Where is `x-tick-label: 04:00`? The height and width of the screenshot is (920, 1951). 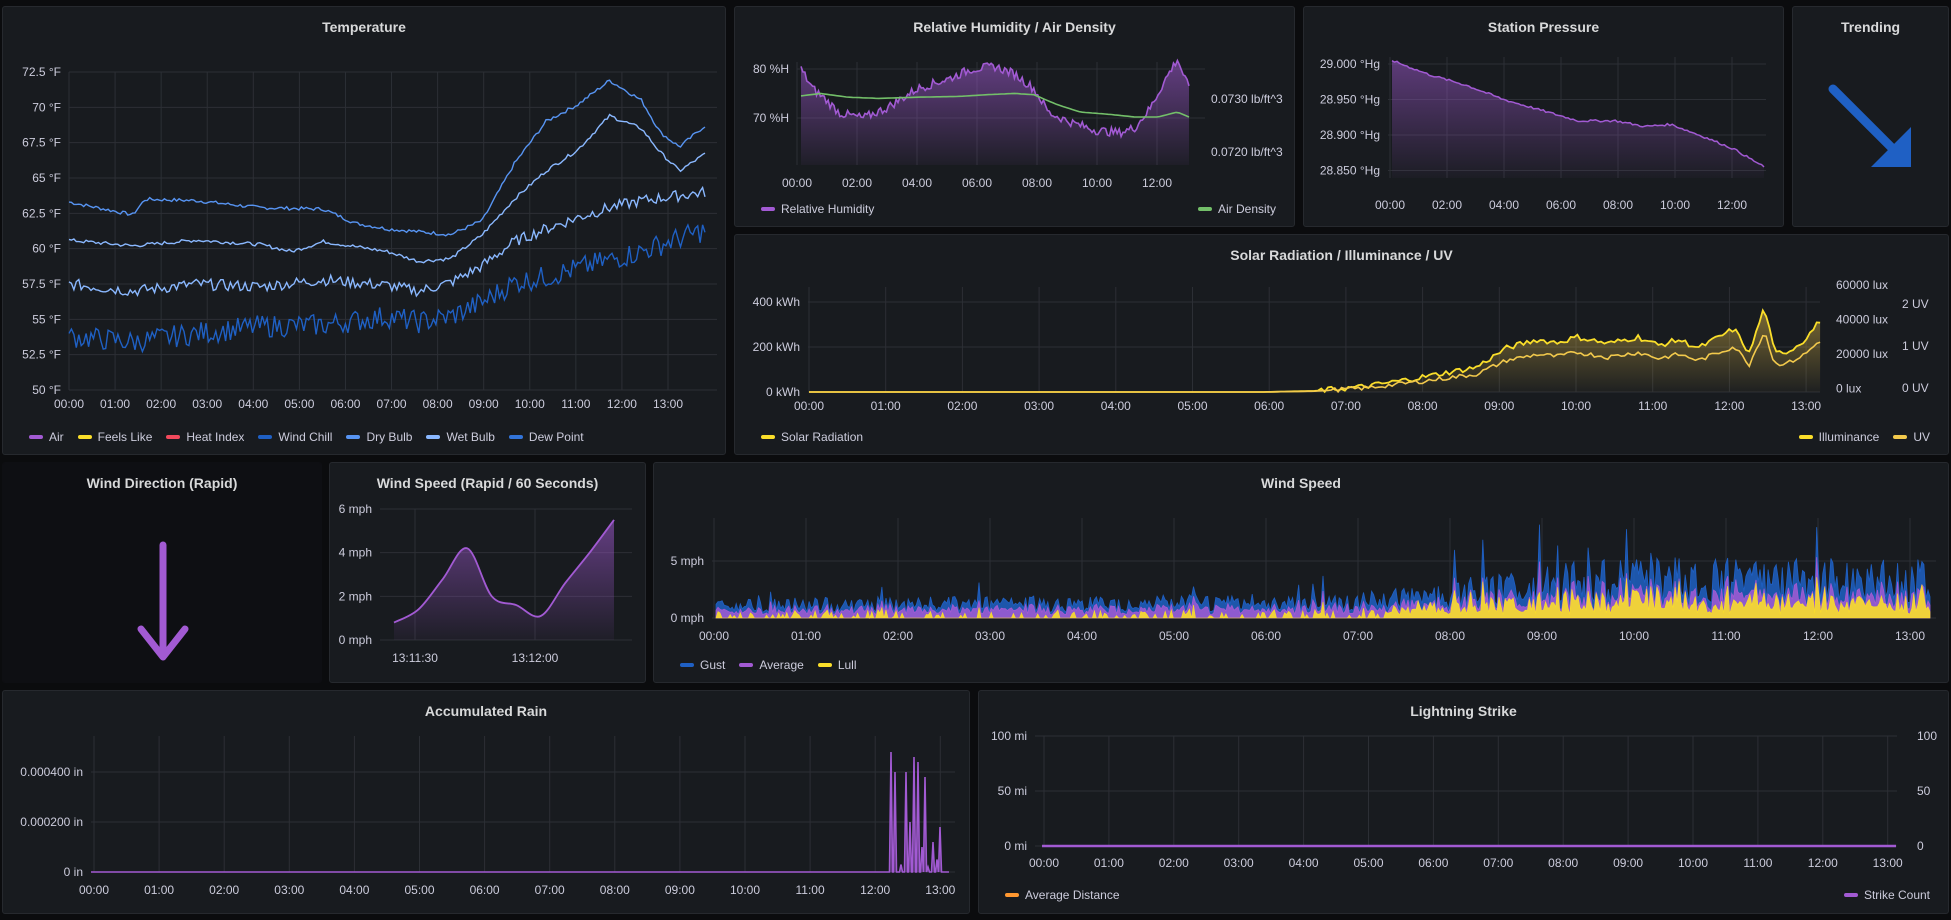
x-tick-label: 04:00 is located at coordinates (1116, 406).